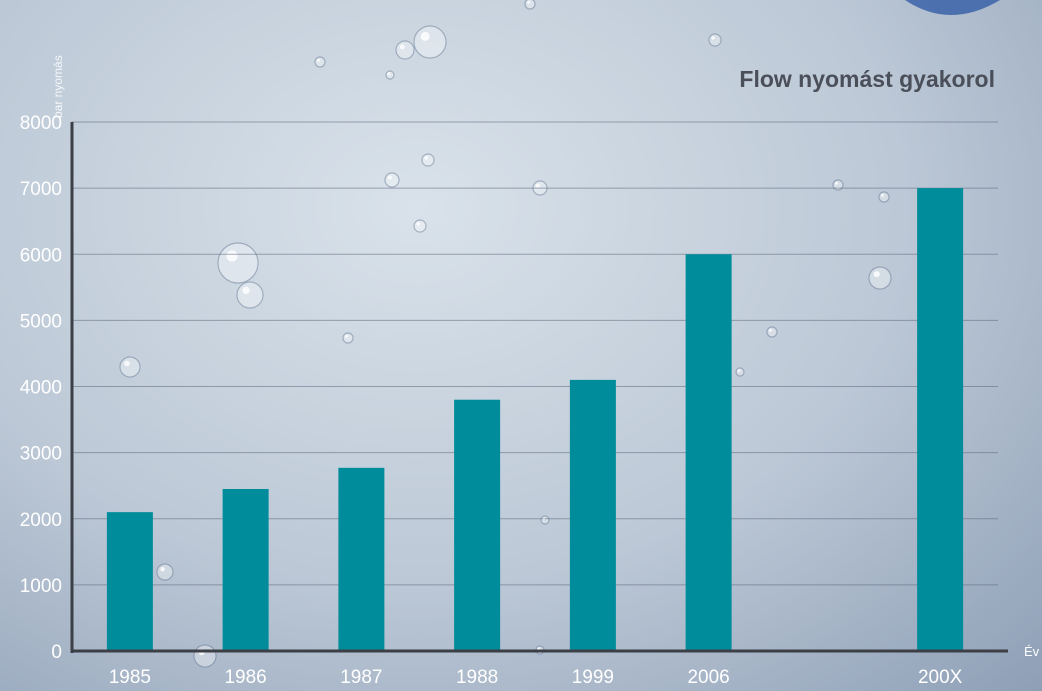 The width and height of the screenshot is (1042, 691). Describe the element at coordinates (58, 86) in the screenshot. I see `y-axis-label: bar nyomás` at that location.